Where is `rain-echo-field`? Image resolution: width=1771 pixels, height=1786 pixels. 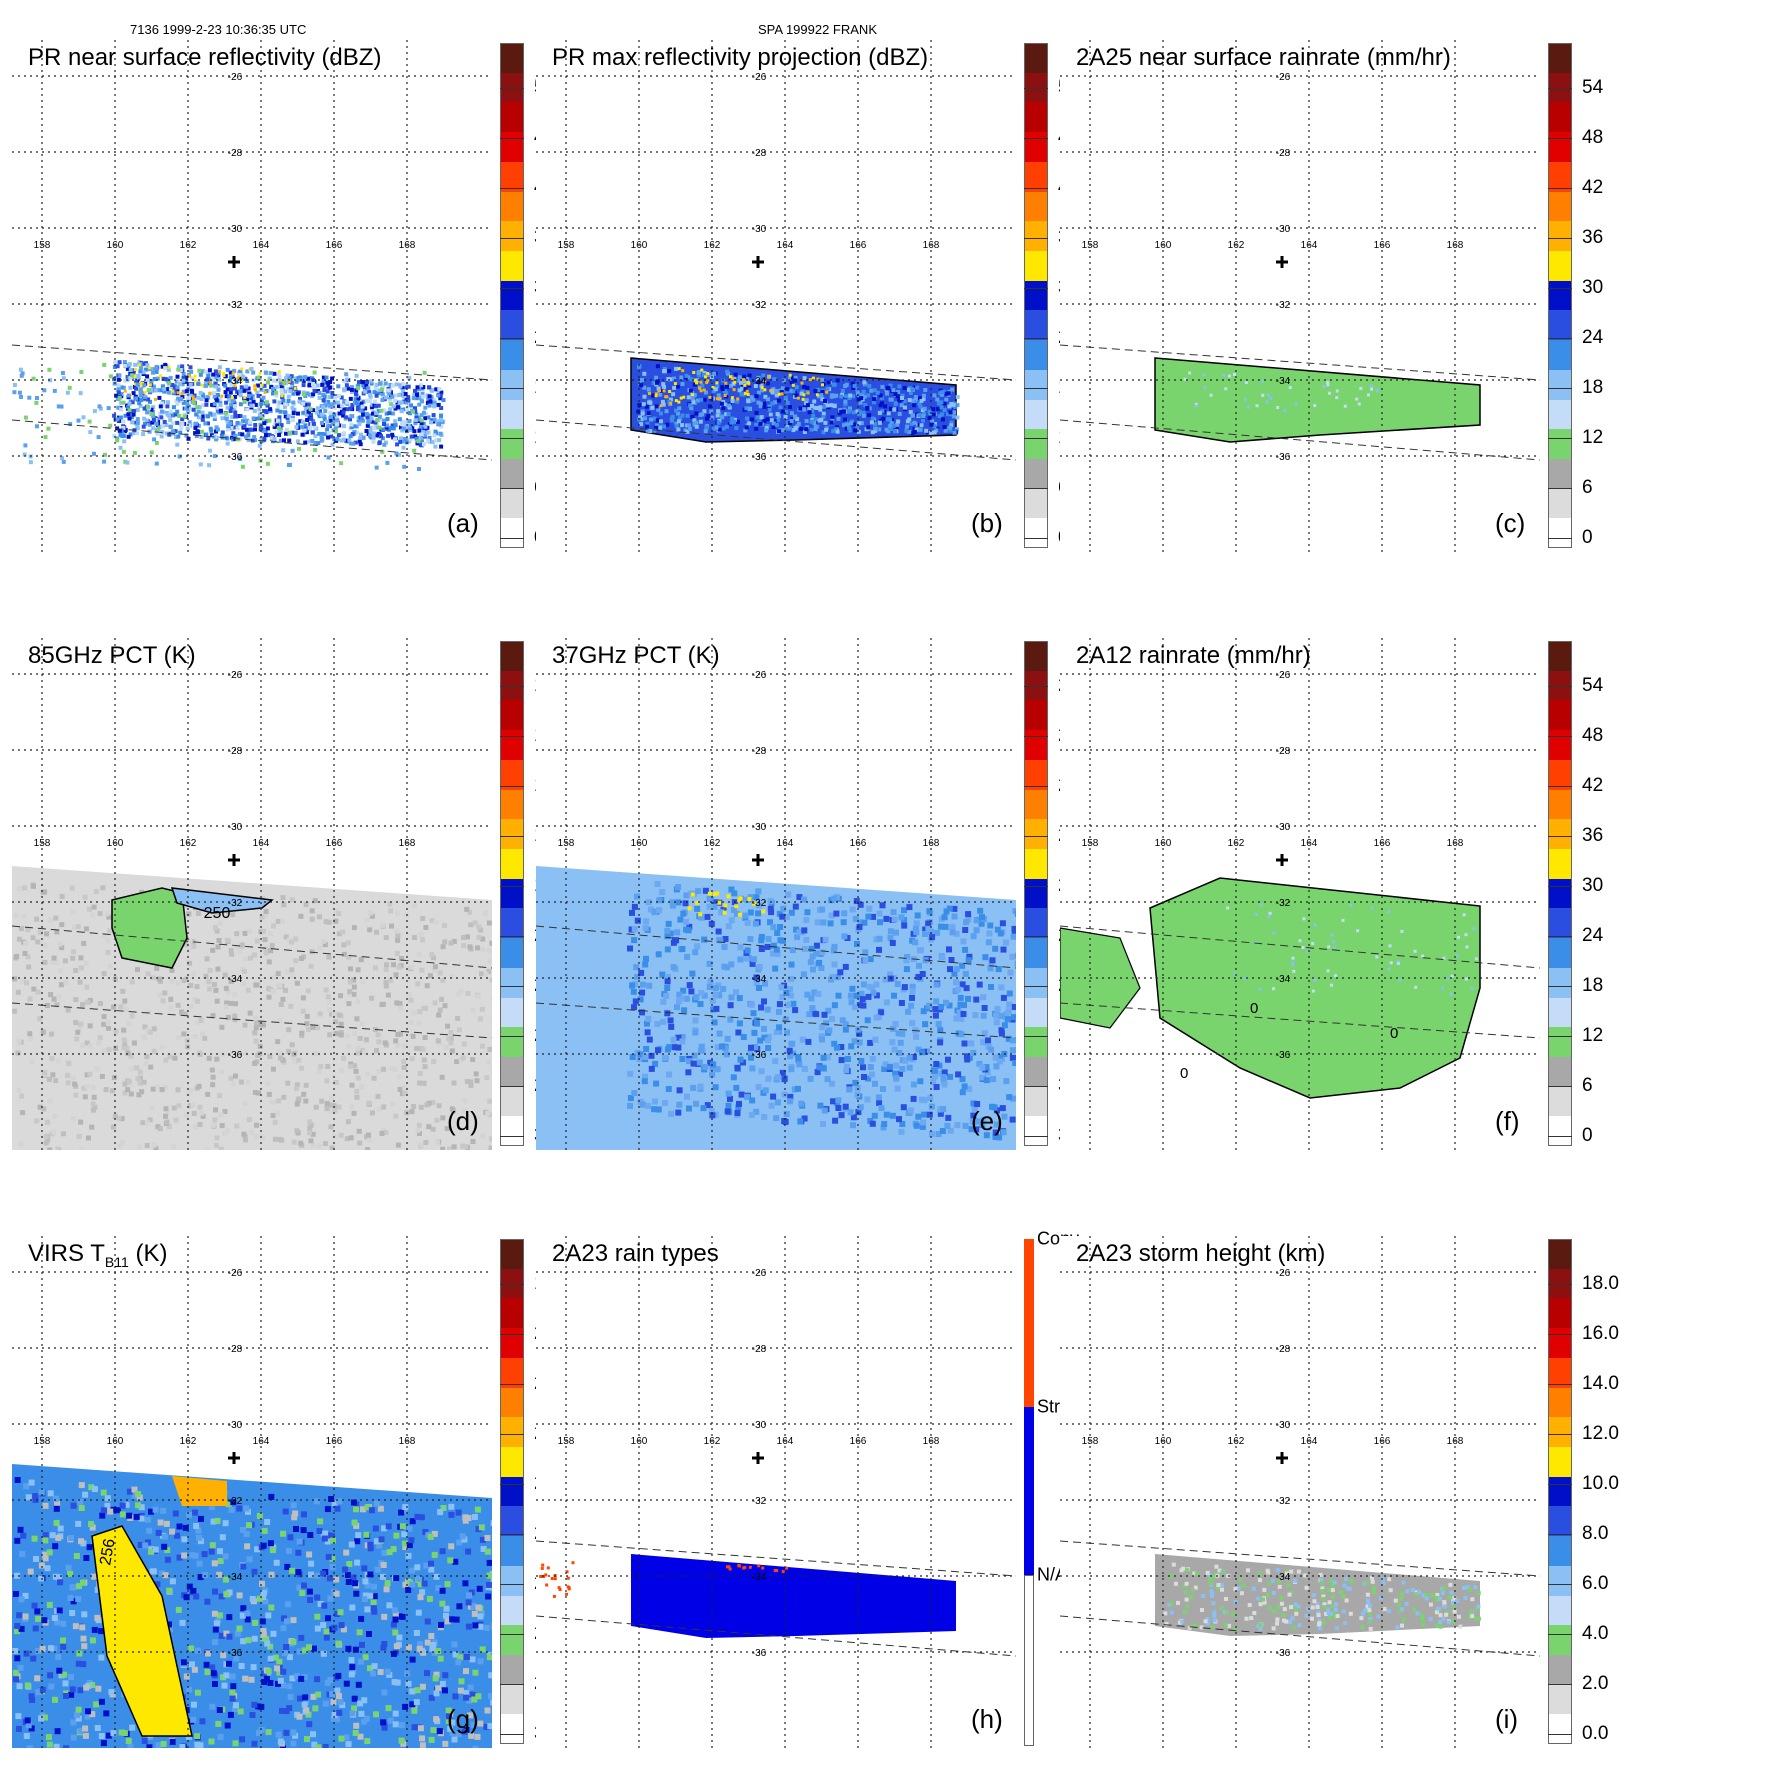
rain-echo-field is located at coordinates (556, 1579).